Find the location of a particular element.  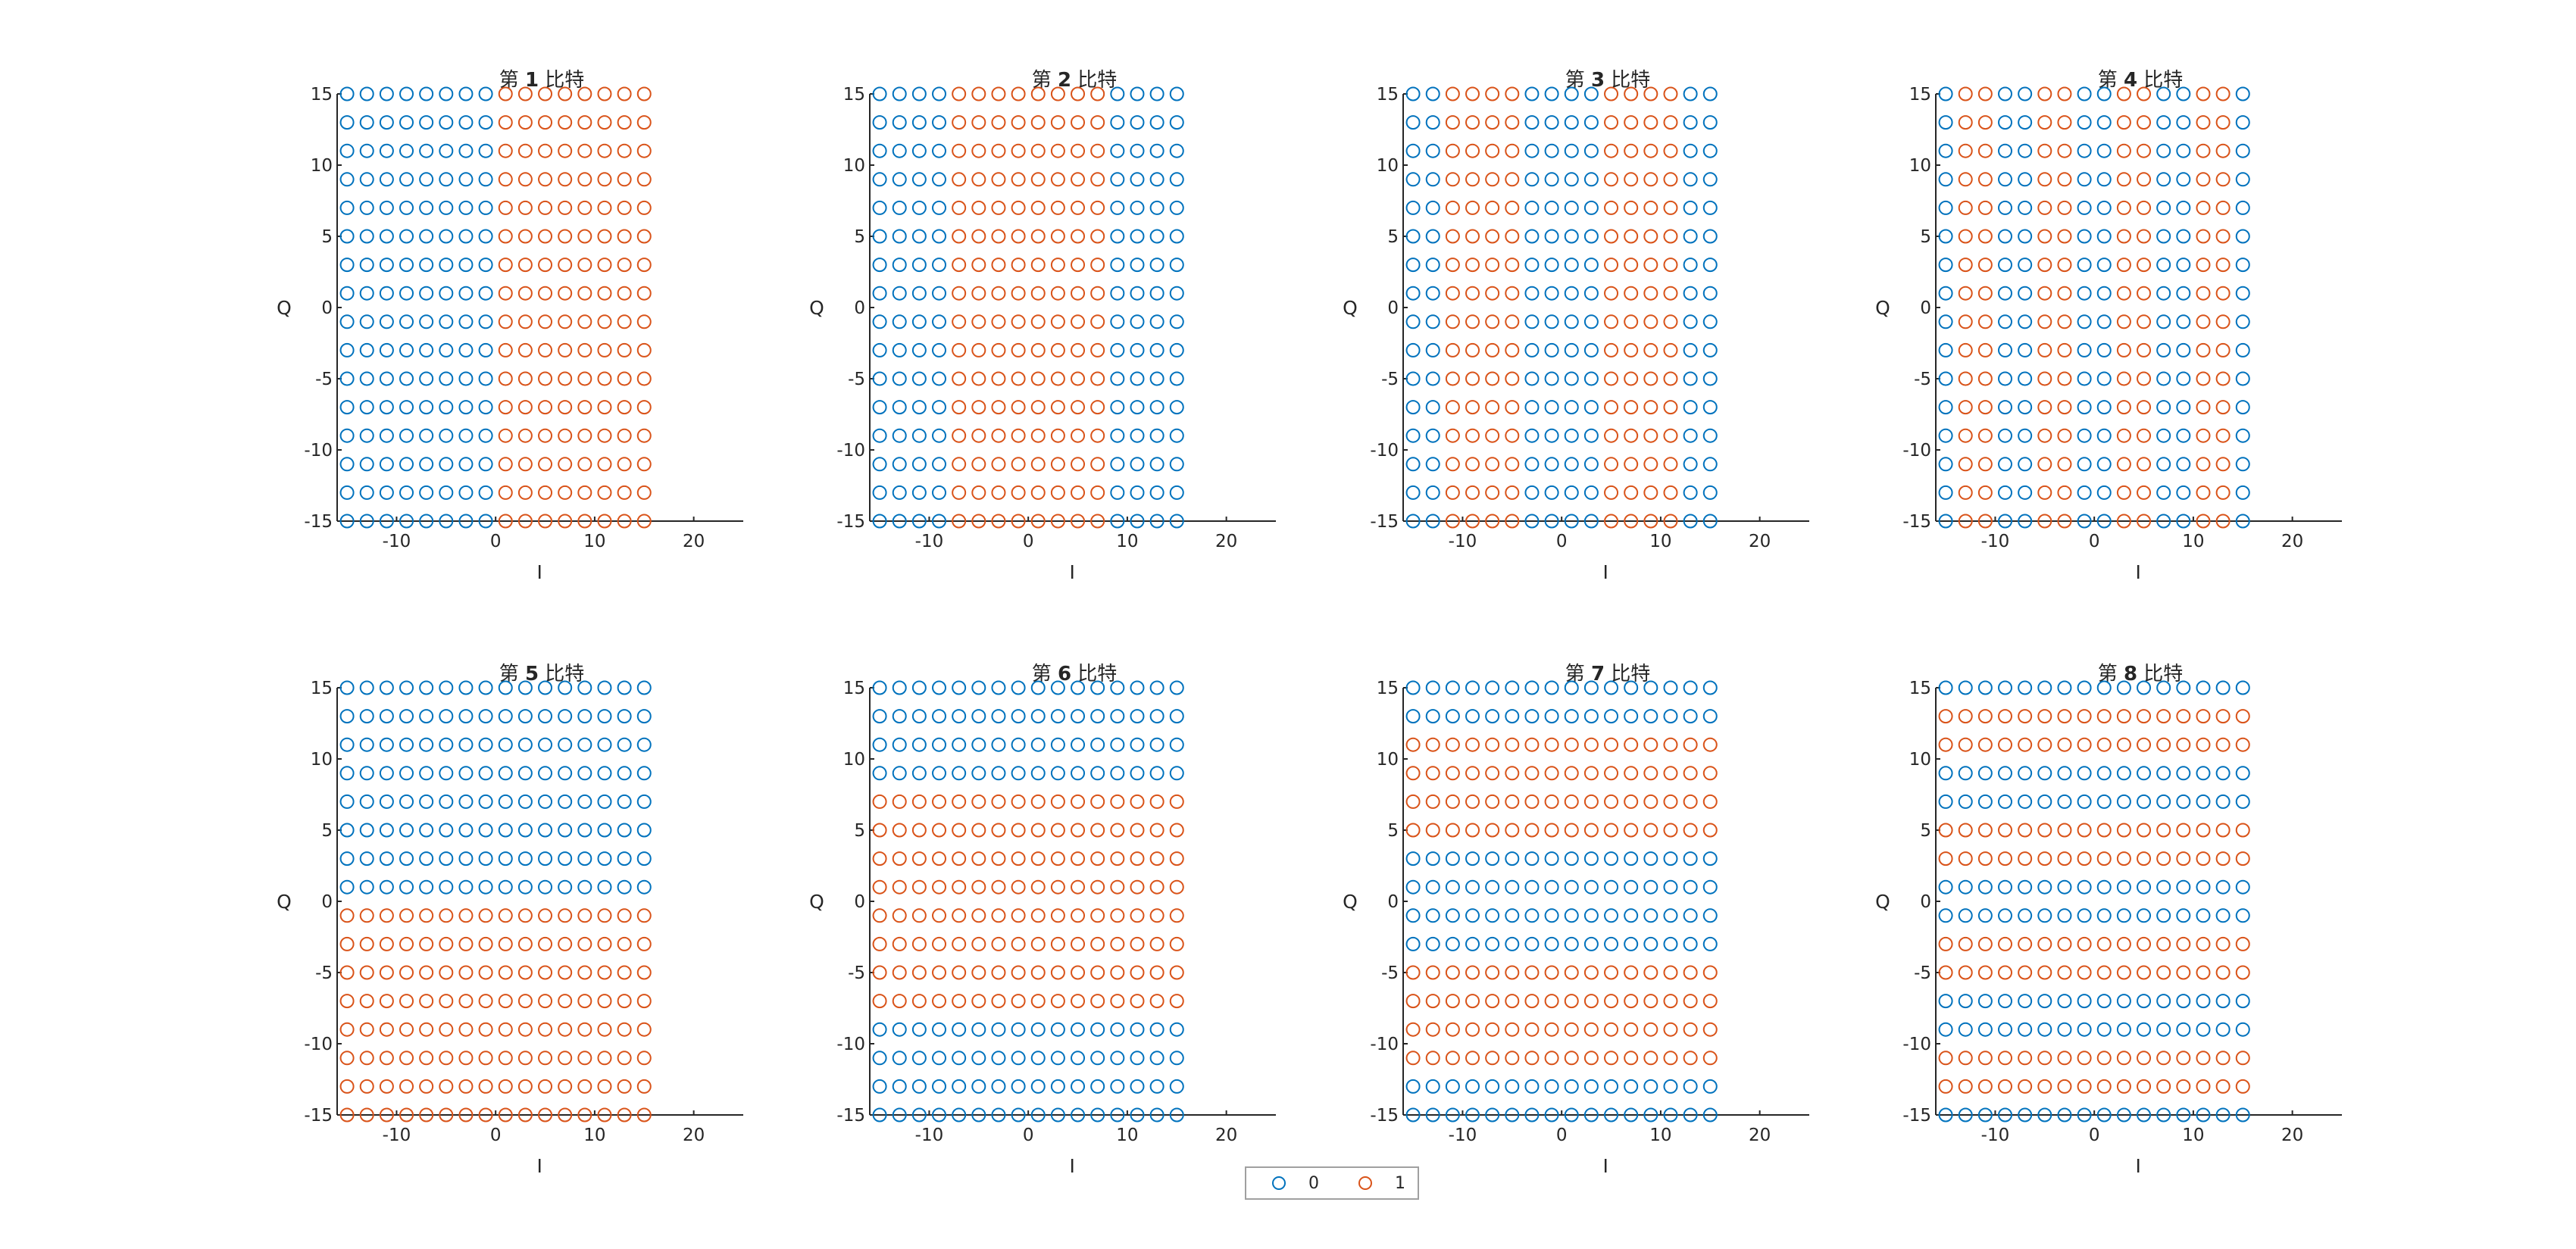

x-tick-label: 10 is located at coordinates (1127, 1135).